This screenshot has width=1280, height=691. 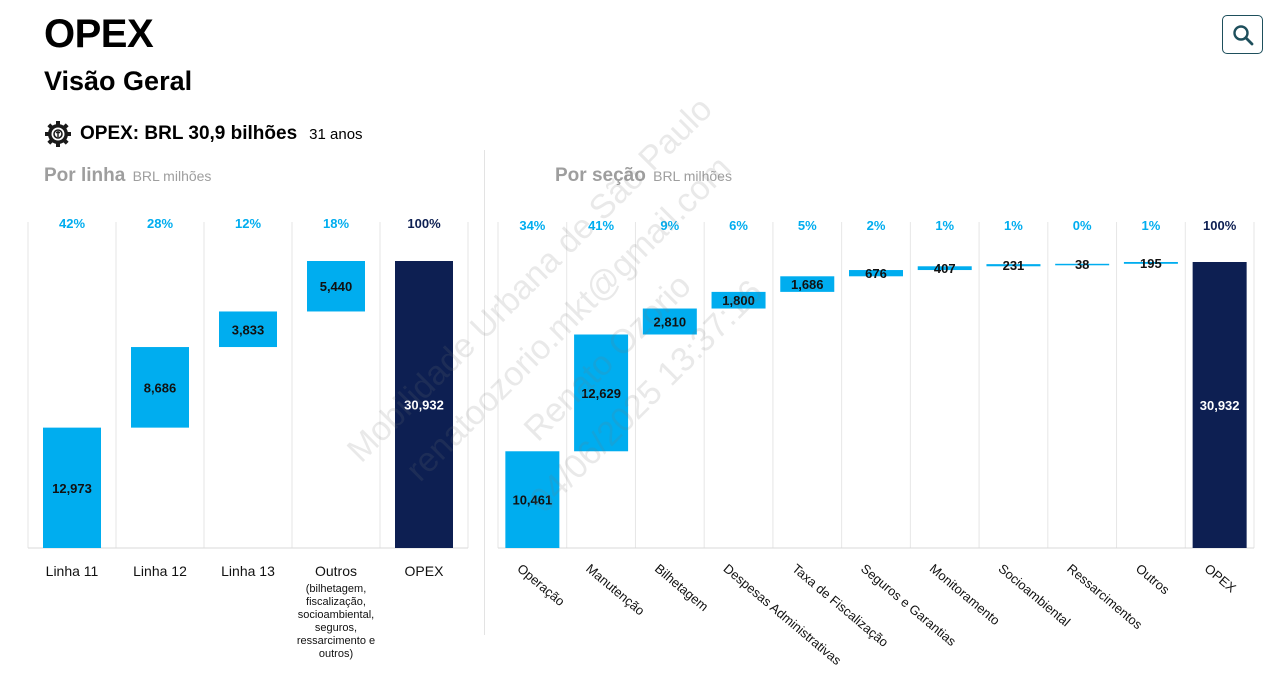 What do you see at coordinates (248, 571) in the screenshot?
I see `category-label: Linha 13` at bounding box center [248, 571].